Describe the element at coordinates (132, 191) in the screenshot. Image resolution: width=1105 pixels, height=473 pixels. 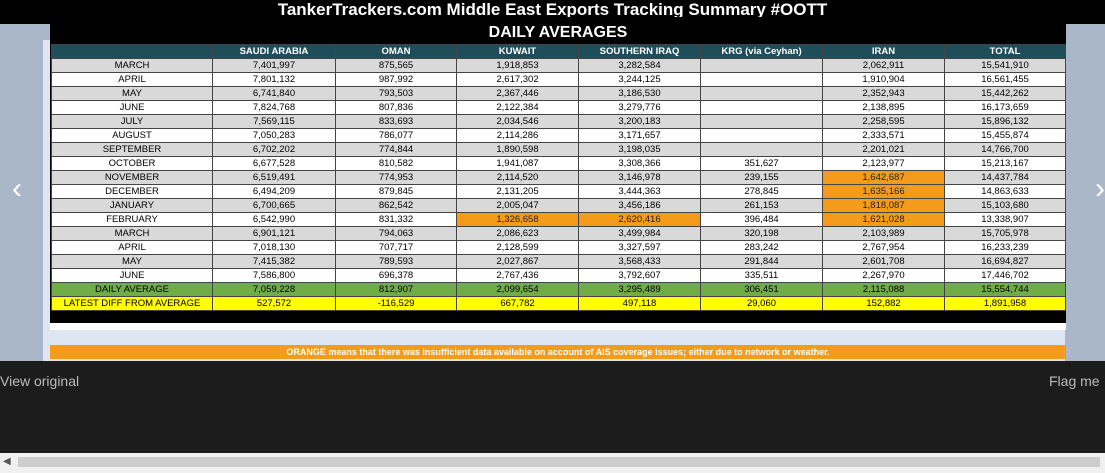
I see `row-label: DECEMBER` at that location.